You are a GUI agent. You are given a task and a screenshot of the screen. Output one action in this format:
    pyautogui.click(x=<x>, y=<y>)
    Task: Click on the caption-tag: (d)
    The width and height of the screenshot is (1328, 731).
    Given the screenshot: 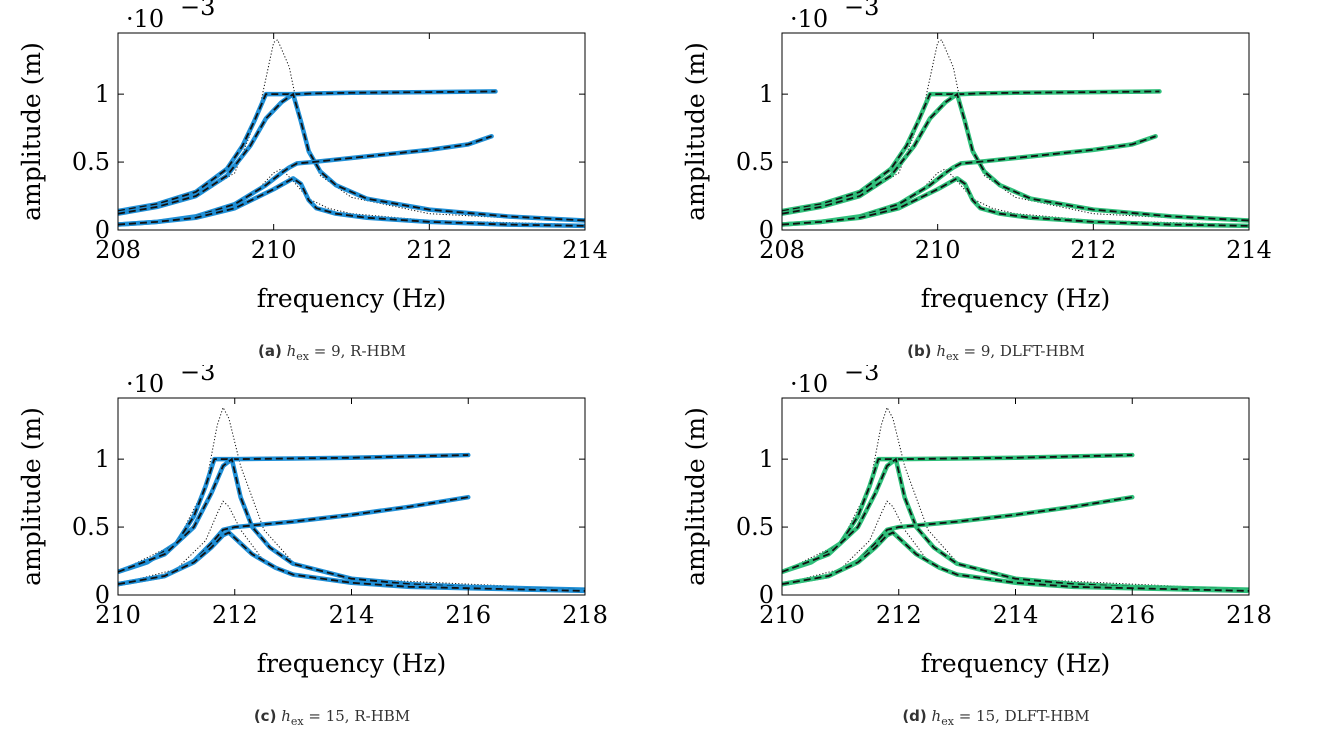 What is the action you would take?
    pyautogui.click(x=914, y=716)
    